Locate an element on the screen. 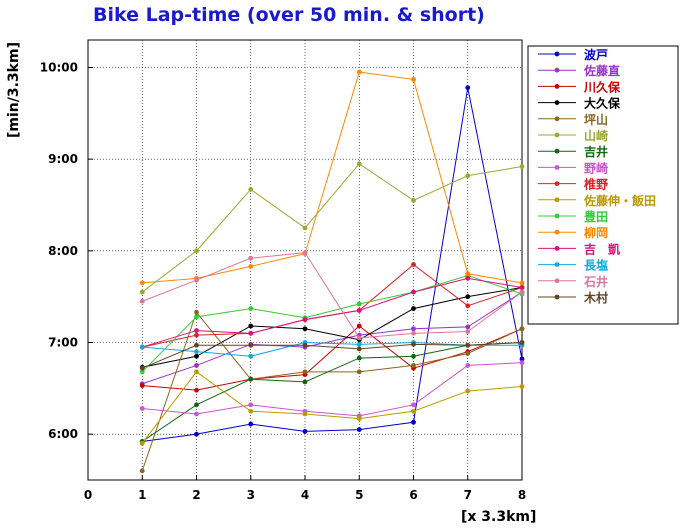  legend-label: 豊田 is located at coordinates (596, 216).